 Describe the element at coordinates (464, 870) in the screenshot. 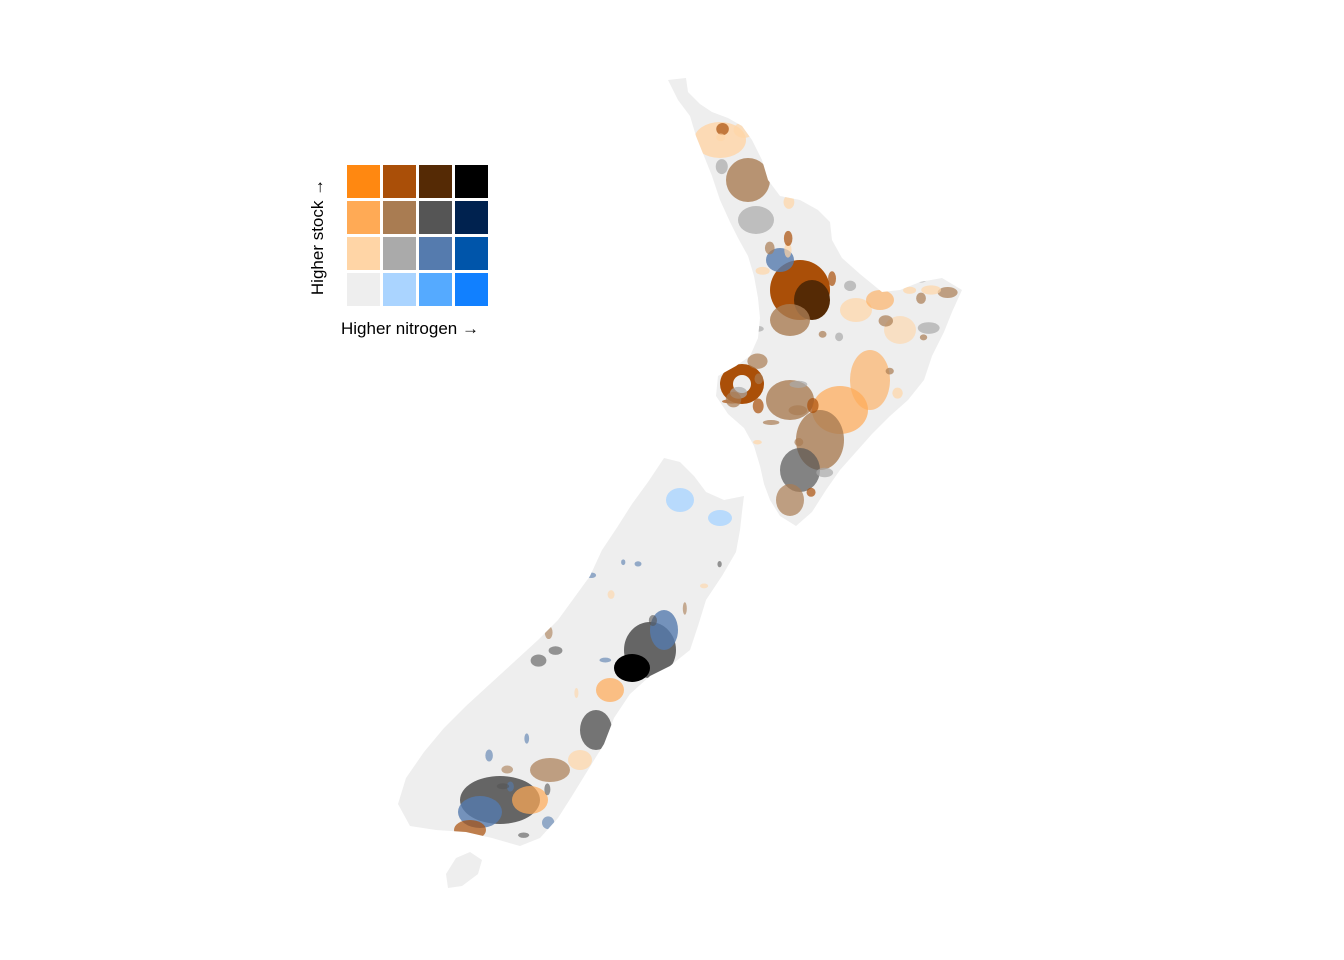

I see `stewart-island` at that location.